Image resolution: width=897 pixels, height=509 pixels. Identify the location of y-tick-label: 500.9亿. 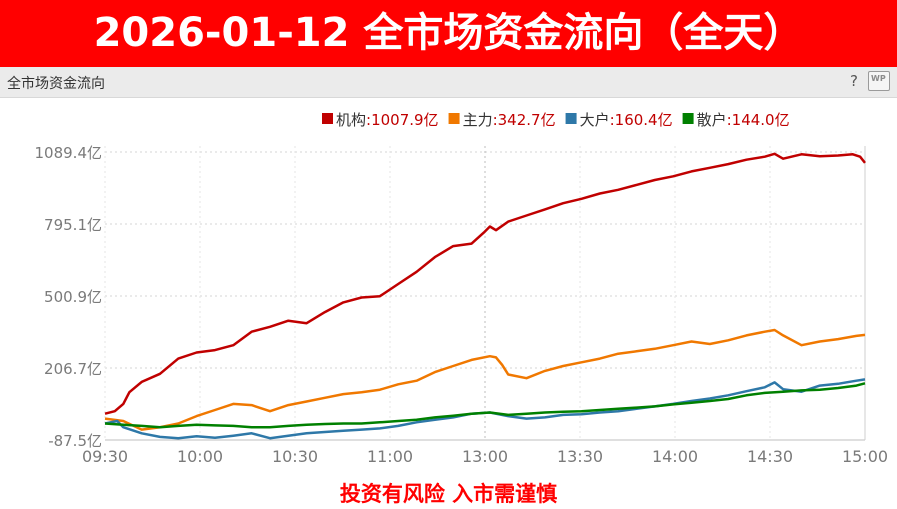
(73, 297).